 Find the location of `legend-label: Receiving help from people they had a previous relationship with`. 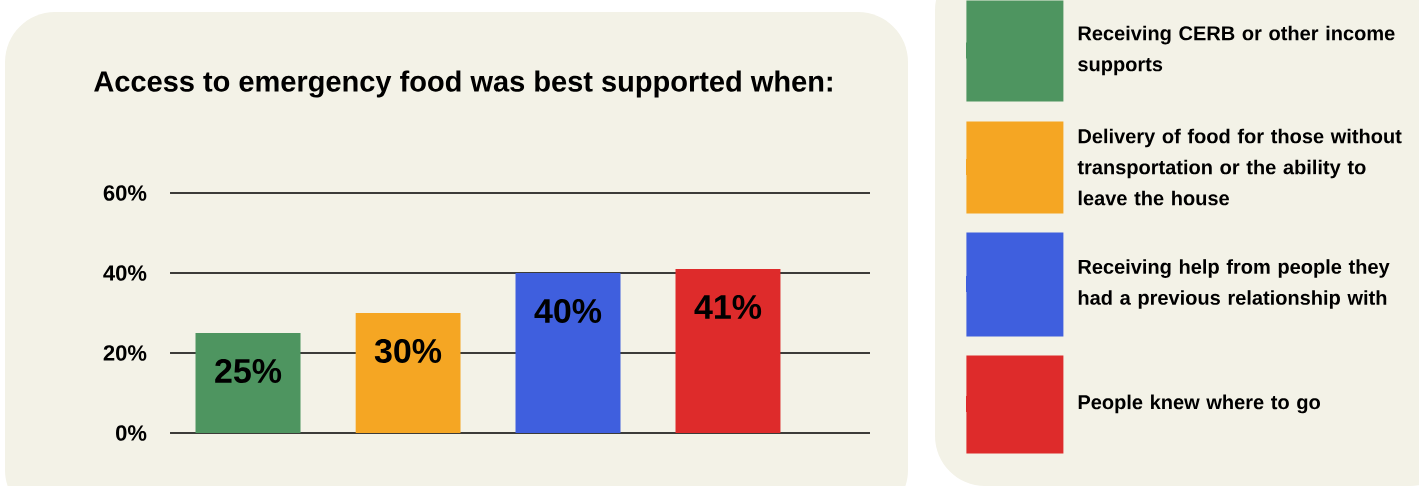

legend-label: Receiving help from people they had a previous relationship with is located at coordinates (1234, 284).